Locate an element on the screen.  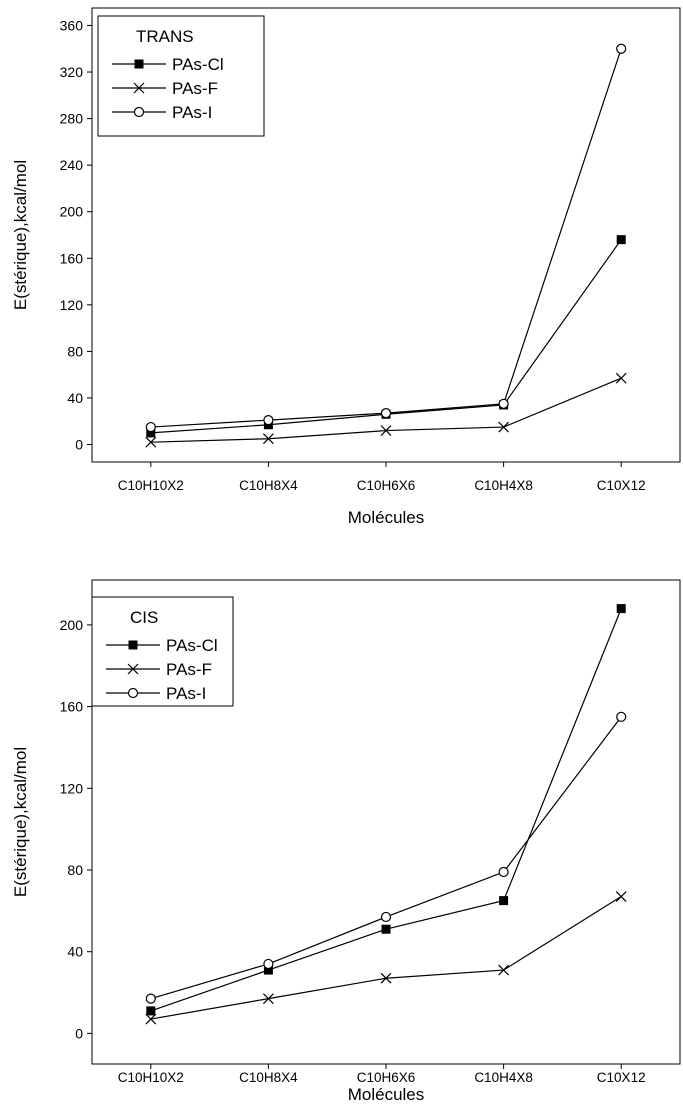
y-tick-label: 280 is located at coordinates (72, 119).